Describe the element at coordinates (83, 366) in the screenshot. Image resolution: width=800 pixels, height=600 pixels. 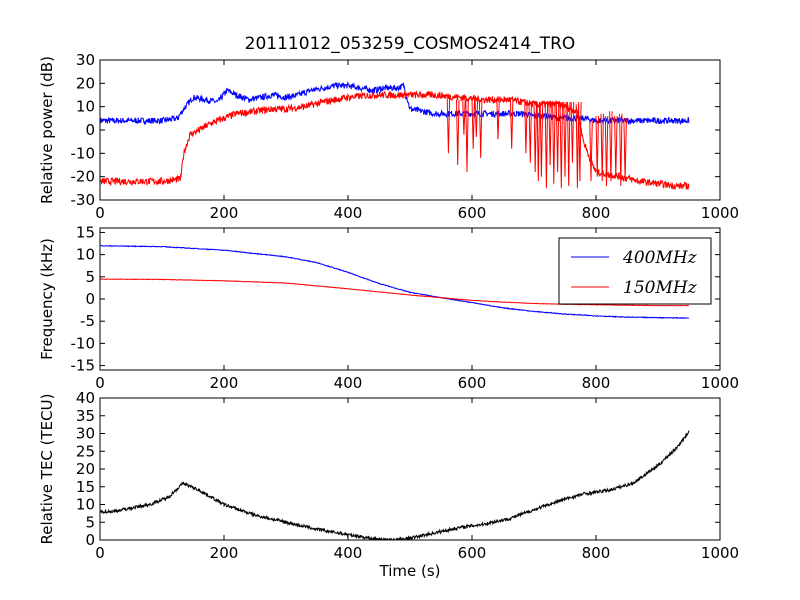
I see `y-tick-label: -15` at that location.